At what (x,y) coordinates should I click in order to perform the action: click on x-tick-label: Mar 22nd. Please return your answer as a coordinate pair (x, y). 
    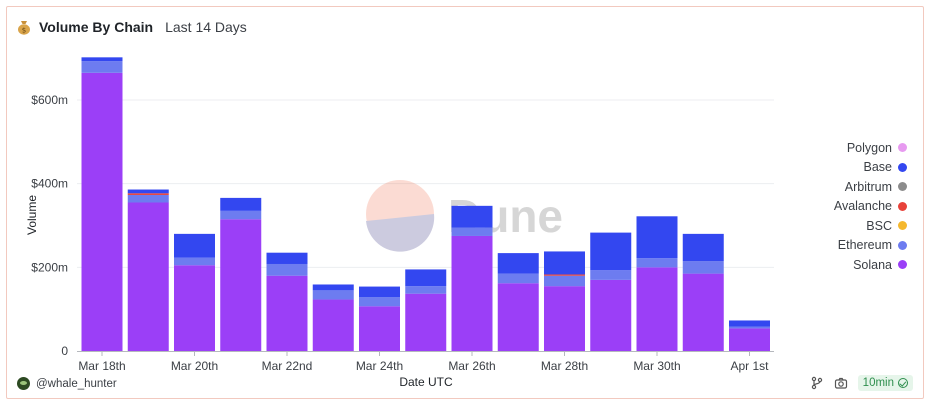
    Looking at the image, I should click on (287, 366).